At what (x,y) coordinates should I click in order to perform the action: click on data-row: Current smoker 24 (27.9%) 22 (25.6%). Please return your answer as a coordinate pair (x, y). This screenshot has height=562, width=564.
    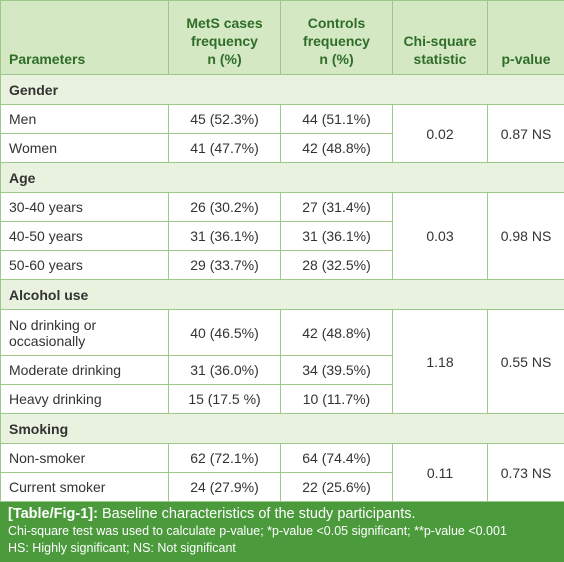
    Looking at the image, I should click on (282, 487).